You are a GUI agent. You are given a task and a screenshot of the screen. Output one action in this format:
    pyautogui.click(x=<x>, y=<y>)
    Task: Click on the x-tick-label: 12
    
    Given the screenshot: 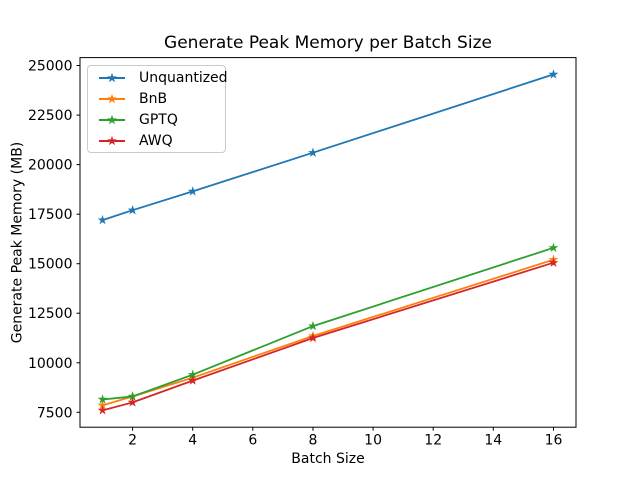 What is the action you would take?
    pyautogui.click(x=433, y=441)
    